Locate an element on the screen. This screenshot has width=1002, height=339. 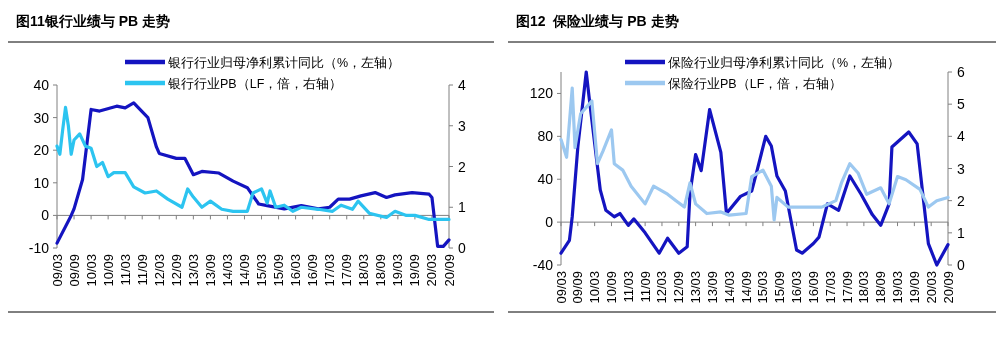
legend-label: 银行行业PB（LF，倍，右轴） is located at coordinates (255, 83).